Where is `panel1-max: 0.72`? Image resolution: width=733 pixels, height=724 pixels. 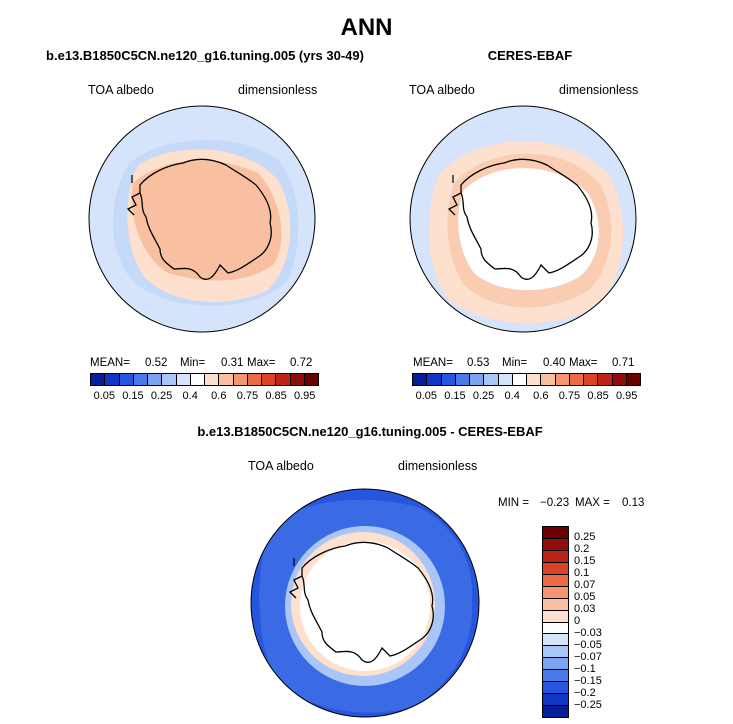
panel1-max: 0.72 is located at coordinates (301, 363).